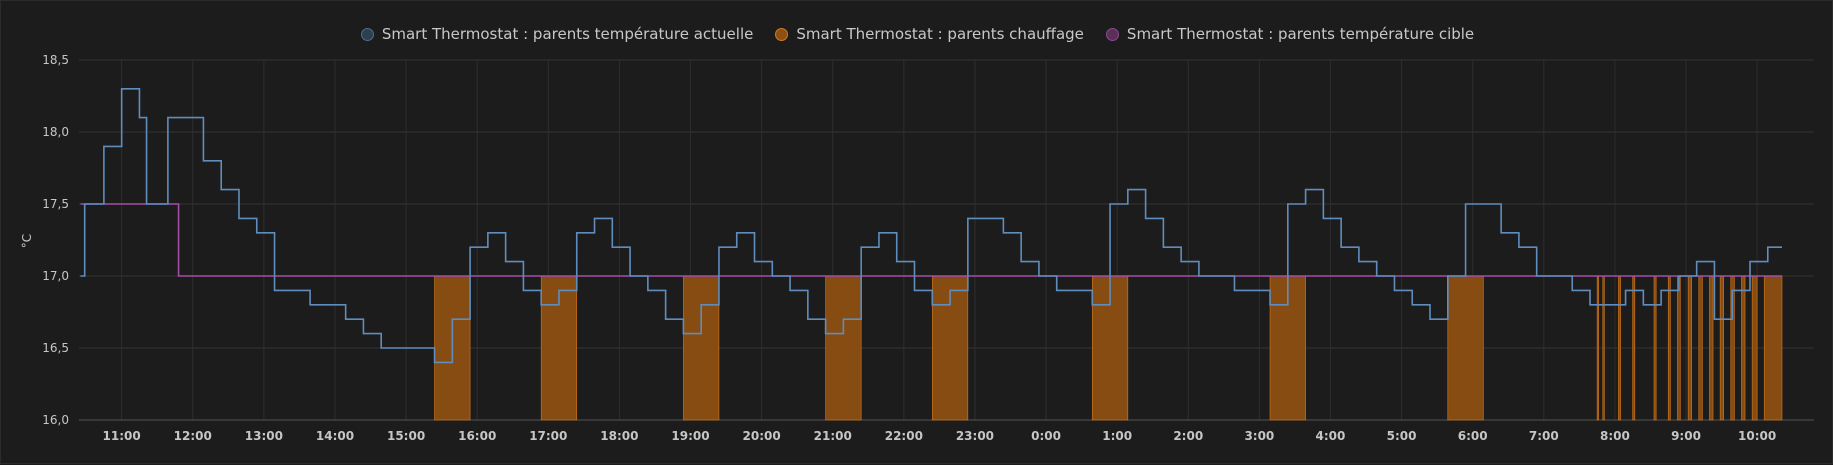 This screenshot has width=1833, height=465. Describe the element at coordinates (335, 436) in the screenshot. I see `x-tick-label: 14:00` at that location.